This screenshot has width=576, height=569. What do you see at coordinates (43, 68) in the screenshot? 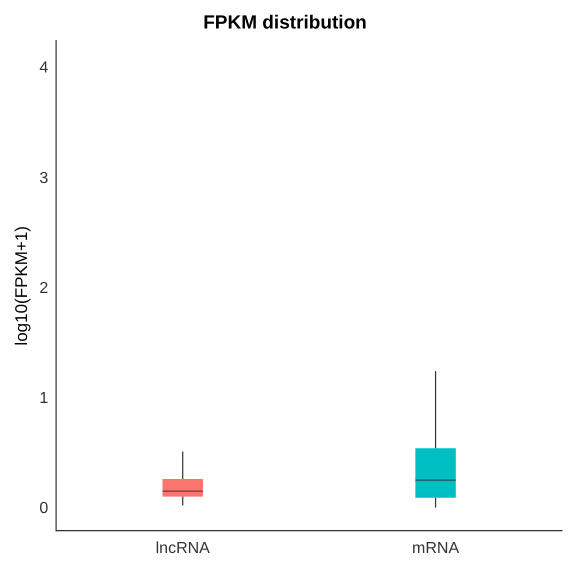
I see `y-tick-label: 4` at bounding box center [43, 68].